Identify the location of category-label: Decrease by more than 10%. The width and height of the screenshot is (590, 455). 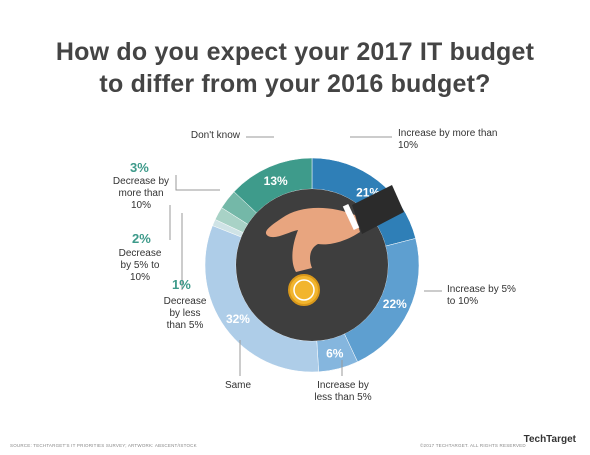
(141, 193).